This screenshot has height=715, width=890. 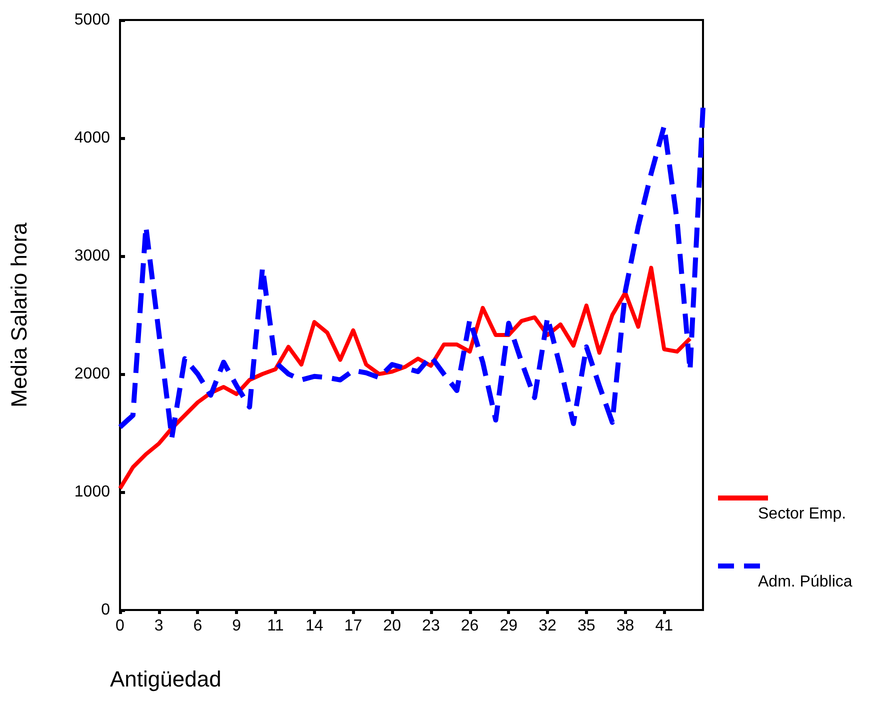 What do you see at coordinates (92, 256) in the screenshot?
I see `y-tick-label: 3000` at bounding box center [92, 256].